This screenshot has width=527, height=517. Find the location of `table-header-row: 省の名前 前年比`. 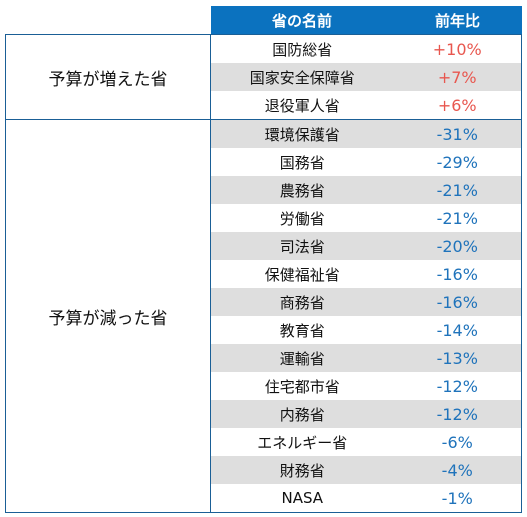

table-header-row: 省の名前 前年比 is located at coordinates (263, 20).